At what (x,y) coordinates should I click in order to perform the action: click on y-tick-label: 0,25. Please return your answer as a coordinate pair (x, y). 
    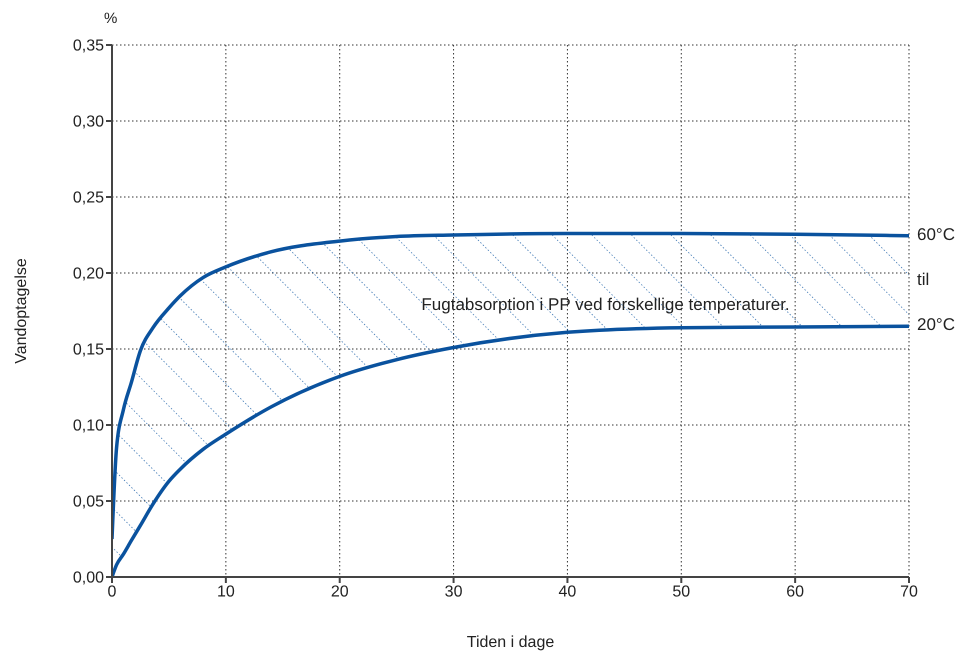
    Looking at the image, I should click on (88, 198).